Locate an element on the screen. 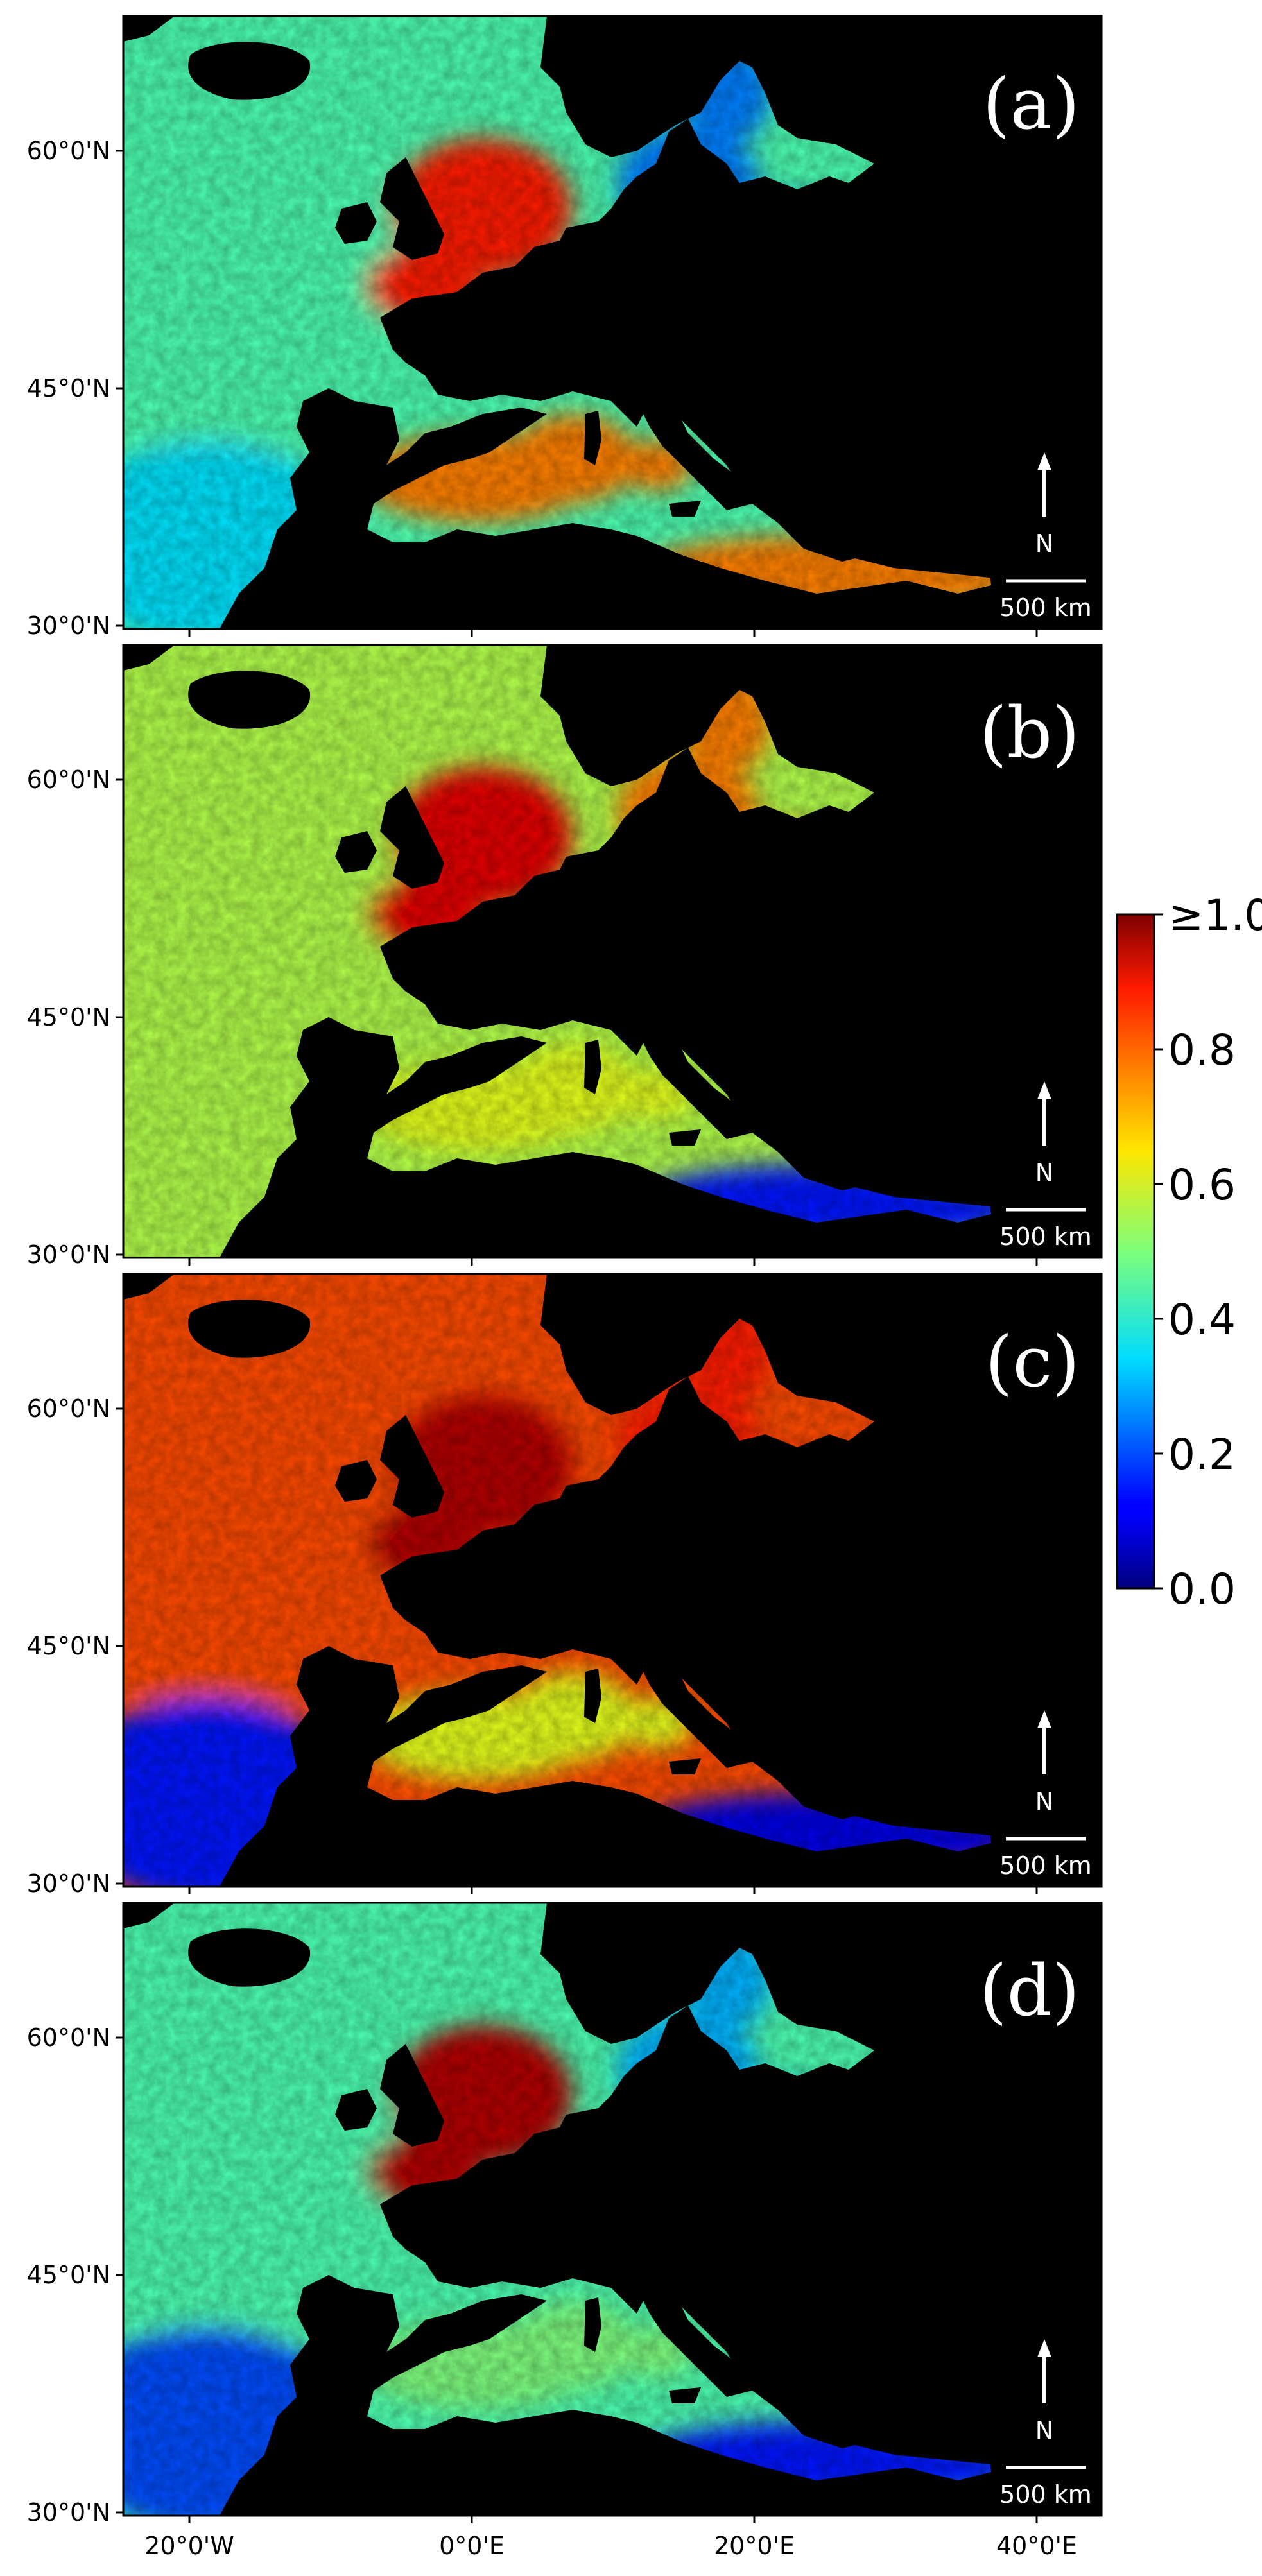 The width and height of the screenshot is (1262, 2576). colorbar-tick-label: 0.8 is located at coordinates (1202, 1050).